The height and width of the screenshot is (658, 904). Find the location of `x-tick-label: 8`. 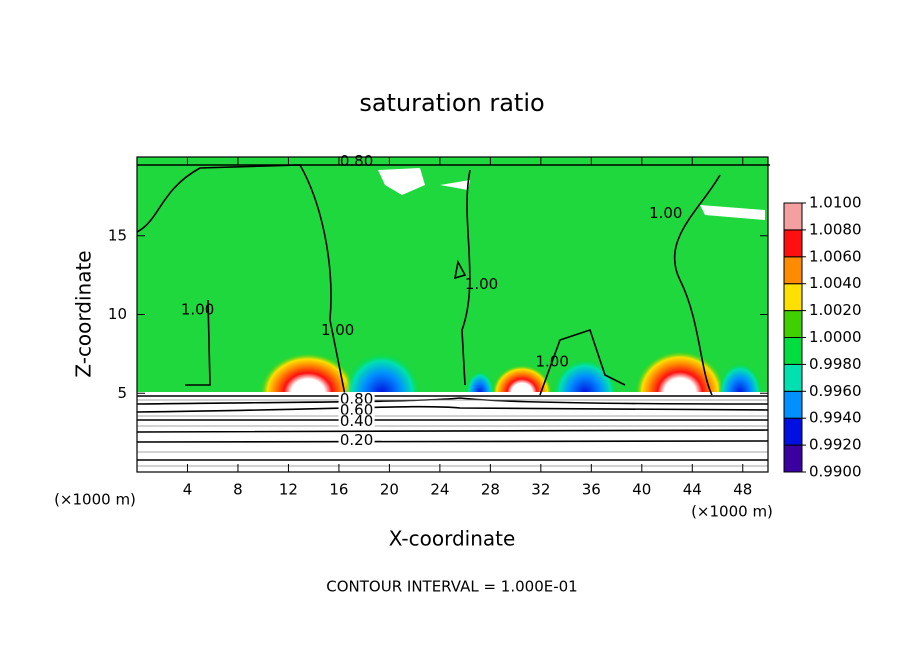

x-tick-label: 8 is located at coordinates (238, 490).